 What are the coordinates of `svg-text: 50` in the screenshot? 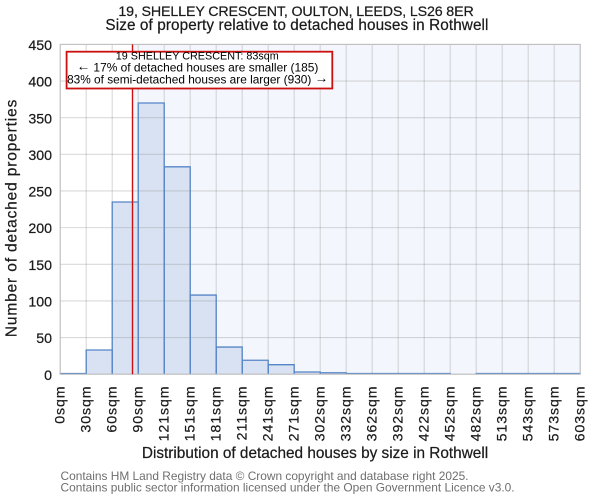 It's located at (44, 339).